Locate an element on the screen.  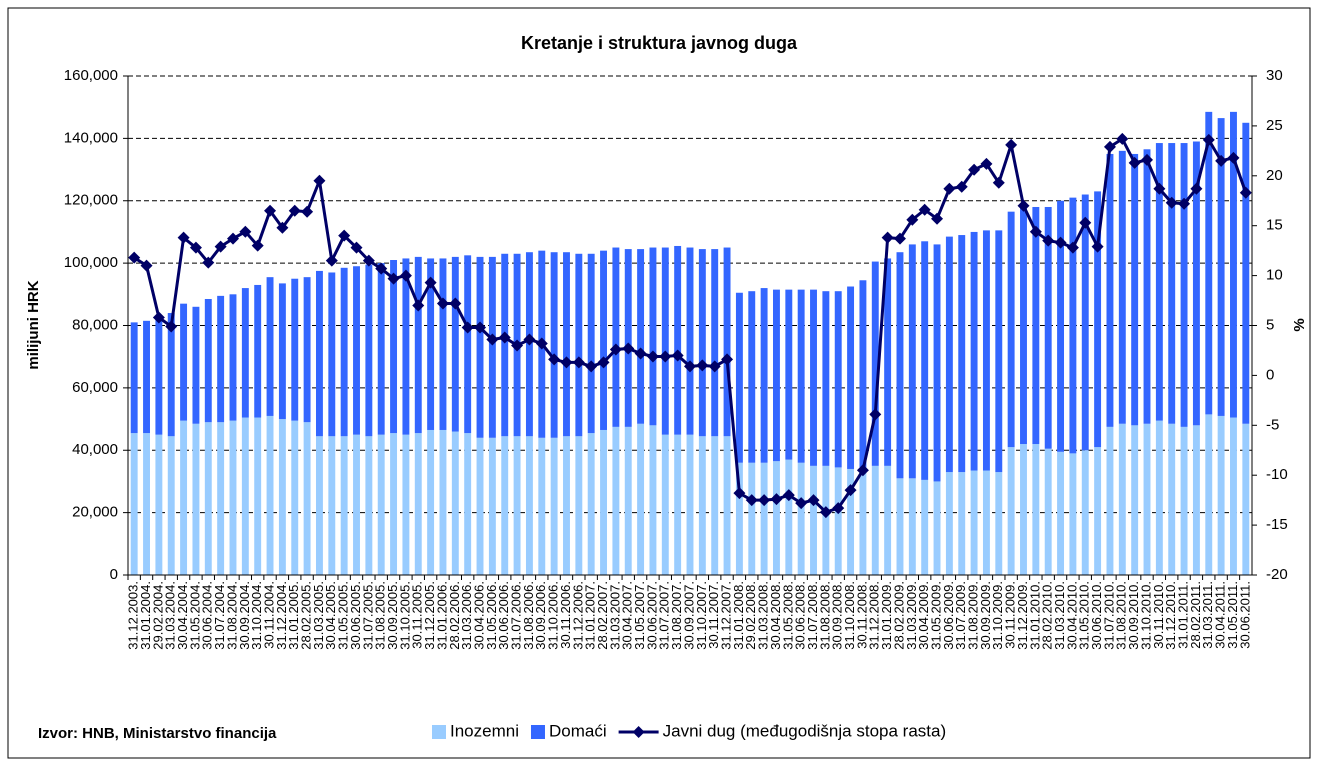
y2-tick-label: -5 is located at coordinates (1272, 424).